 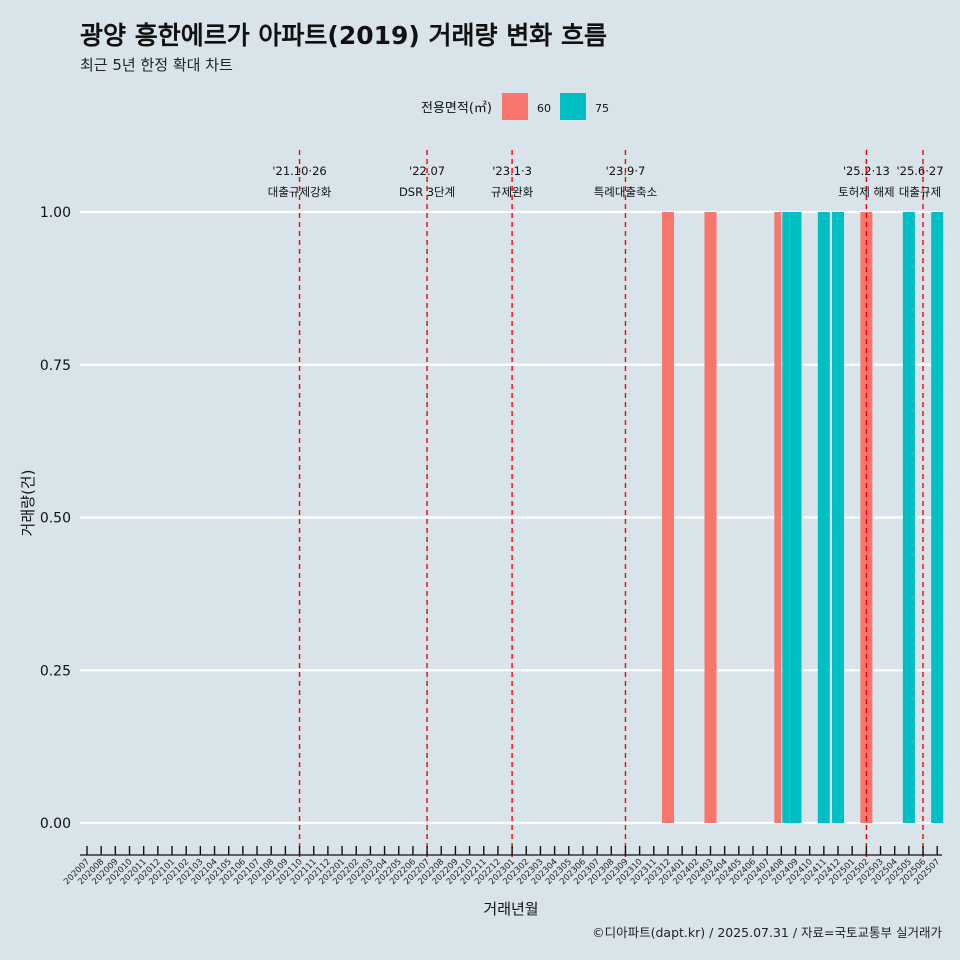 I want to click on annotation-label: 대출규제, so click(x=920, y=192).